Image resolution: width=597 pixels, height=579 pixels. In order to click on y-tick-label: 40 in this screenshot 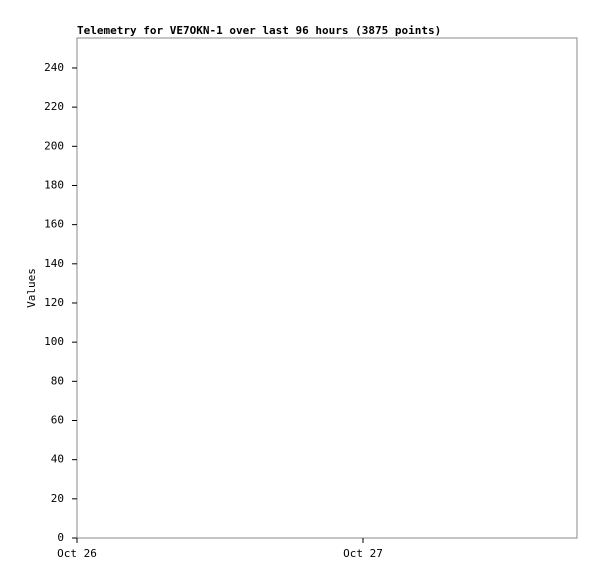, I will do `click(57, 459)`.